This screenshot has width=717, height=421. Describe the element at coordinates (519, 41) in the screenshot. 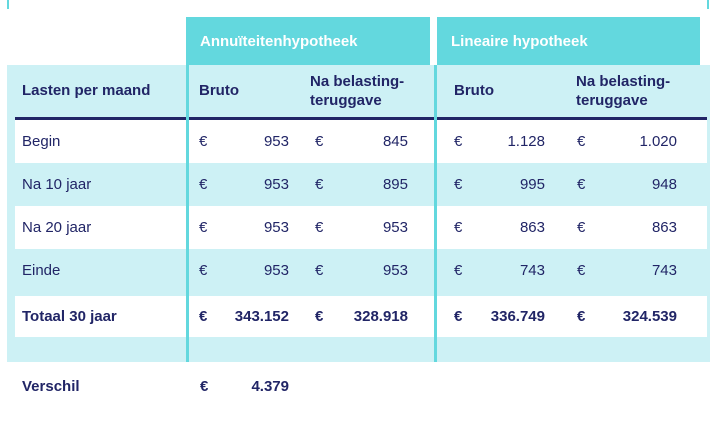

I see `group-title: Lineaire hypotheek` at that location.